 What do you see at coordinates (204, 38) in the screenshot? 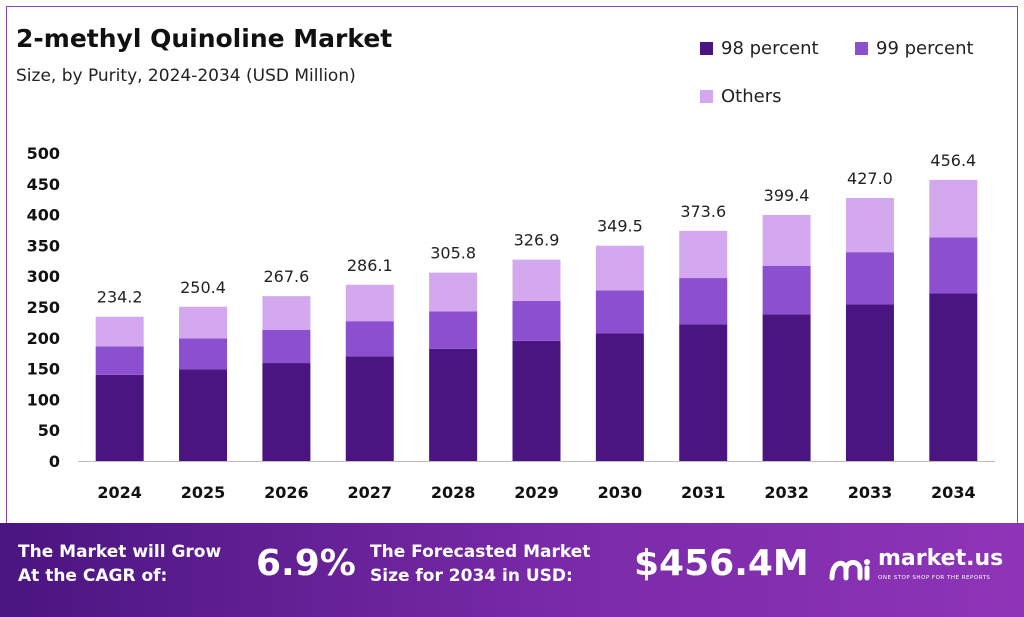
I see `chart-title: 2-methyl Quinoline Market` at bounding box center [204, 38].